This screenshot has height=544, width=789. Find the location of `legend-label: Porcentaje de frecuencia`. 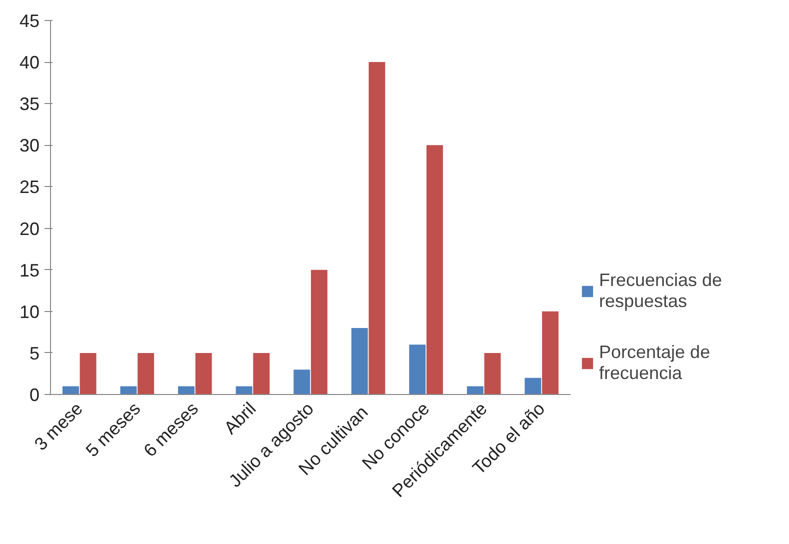

legend-label: Porcentaje de frecuencia is located at coordinates (654, 363).